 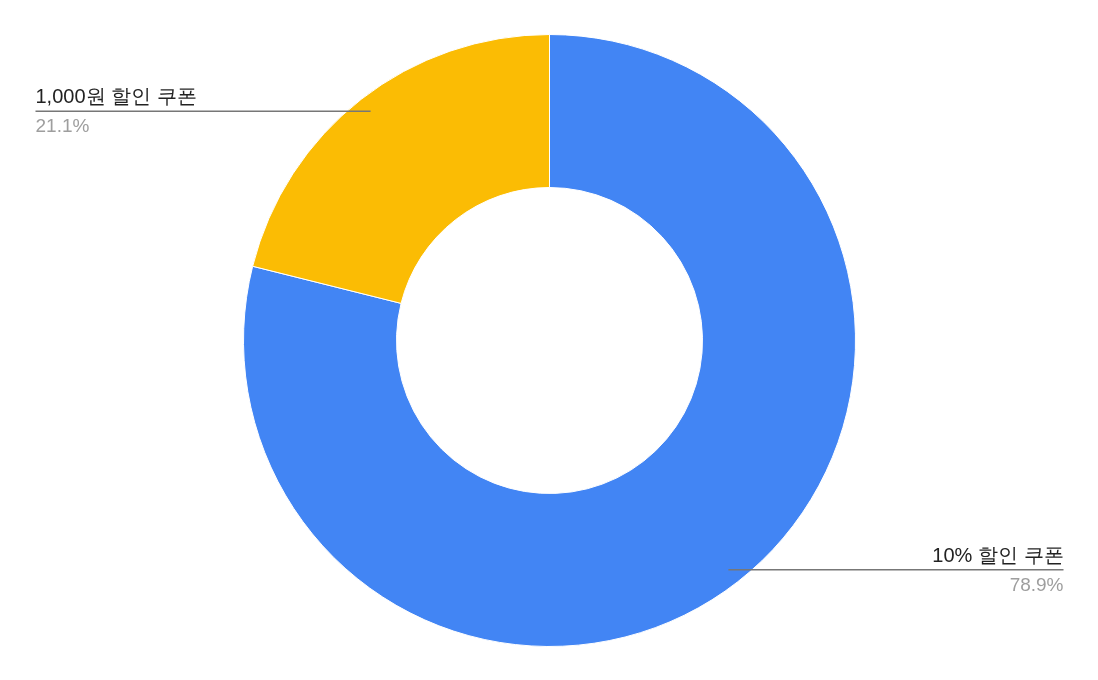 What do you see at coordinates (62, 126) in the screenshot?
I see `data-label: 21.1%` at bounding box center [62, 126].